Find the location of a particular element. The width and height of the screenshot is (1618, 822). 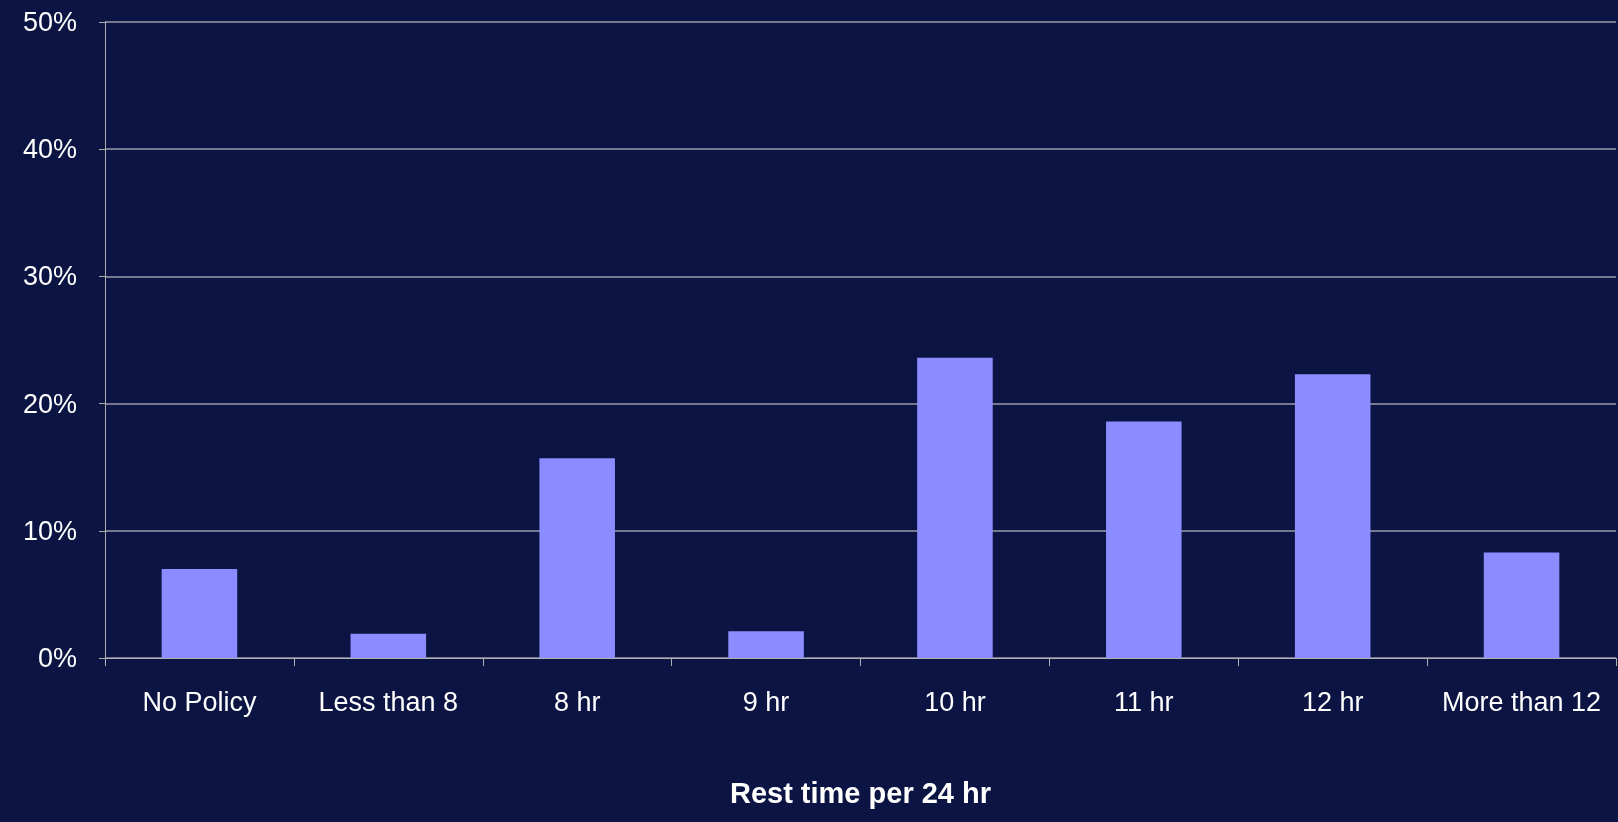

y-tick-label: 50% is located at coordinates (49, 22).